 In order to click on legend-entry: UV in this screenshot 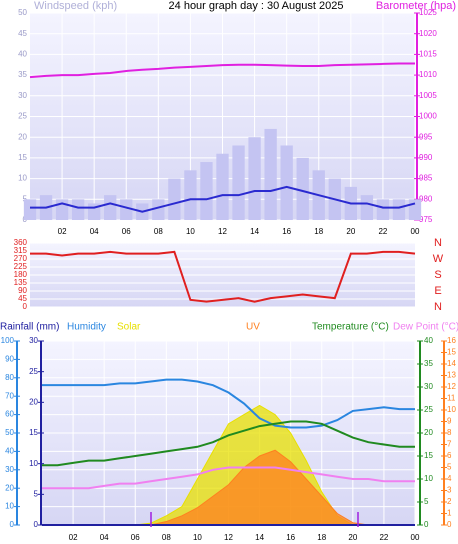, I will do `click(253, 327)`.